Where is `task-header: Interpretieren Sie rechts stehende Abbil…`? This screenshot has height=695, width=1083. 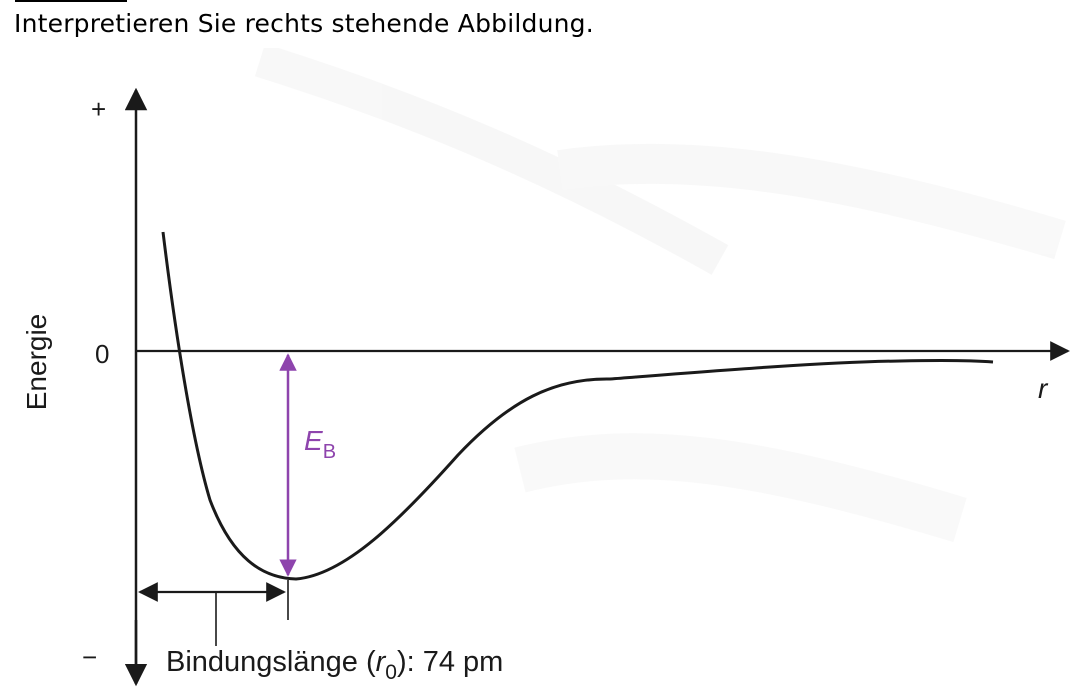
task-header: Interpretieren Sie rechts stehende Abbil… is located at coordinates (541, 24).